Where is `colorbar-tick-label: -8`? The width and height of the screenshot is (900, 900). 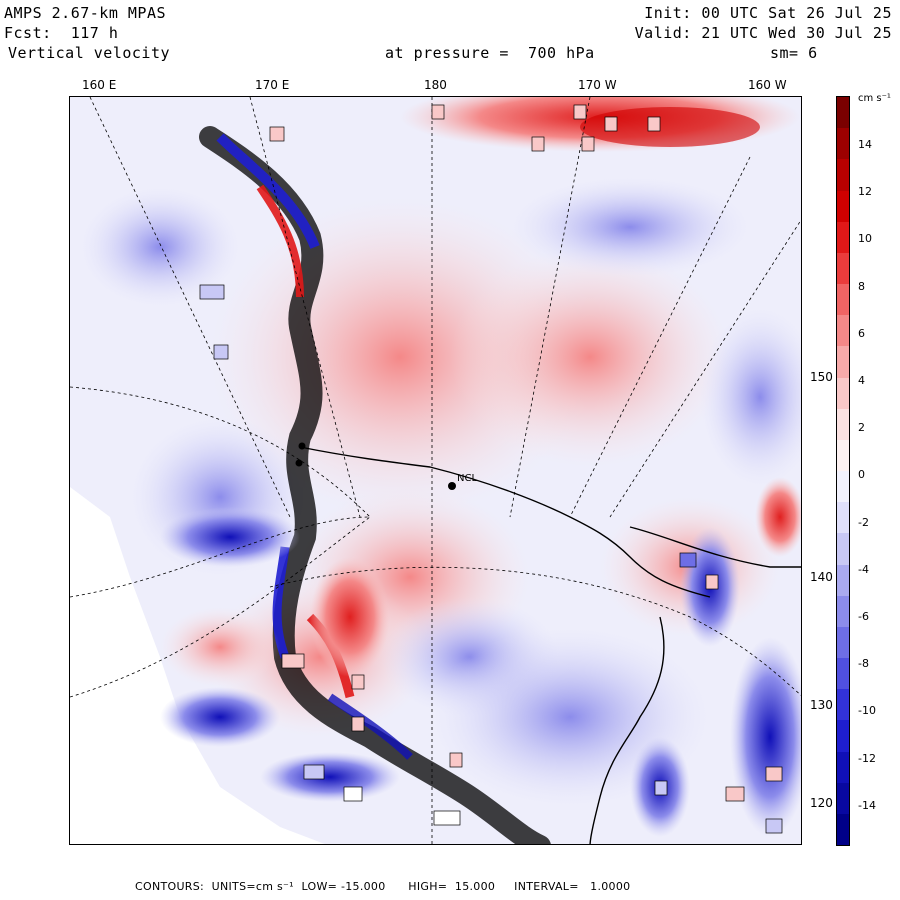
colorbar-tick-label: -8 is located at coordinates (863, 664).